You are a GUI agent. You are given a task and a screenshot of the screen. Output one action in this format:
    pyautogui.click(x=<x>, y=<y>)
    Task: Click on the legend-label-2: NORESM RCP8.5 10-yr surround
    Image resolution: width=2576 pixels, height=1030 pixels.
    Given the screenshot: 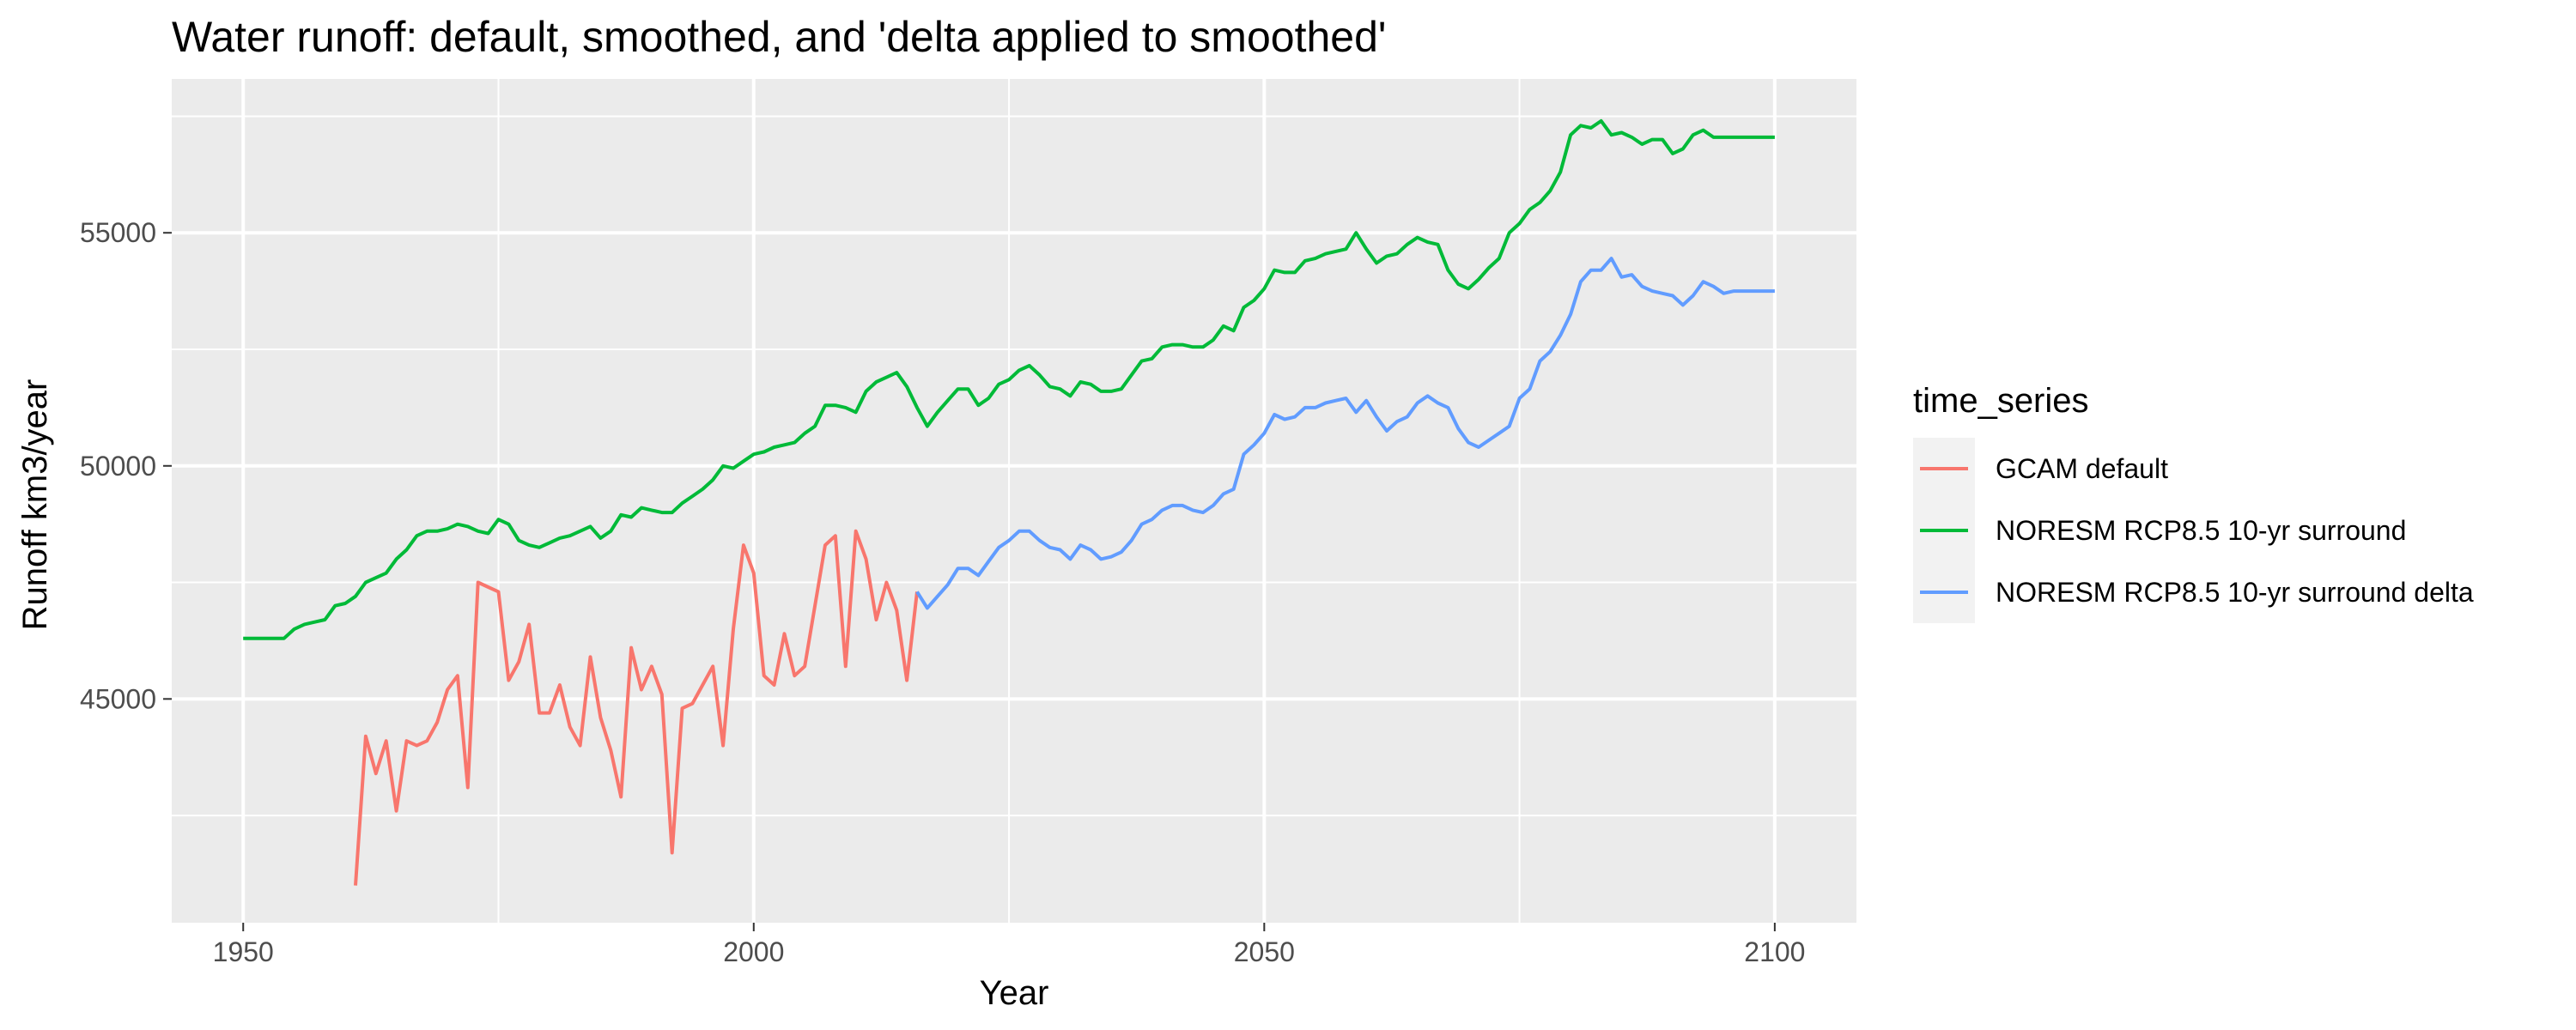 What is the action you would take?
    pyautogui.click(x=2201, y=530)
    